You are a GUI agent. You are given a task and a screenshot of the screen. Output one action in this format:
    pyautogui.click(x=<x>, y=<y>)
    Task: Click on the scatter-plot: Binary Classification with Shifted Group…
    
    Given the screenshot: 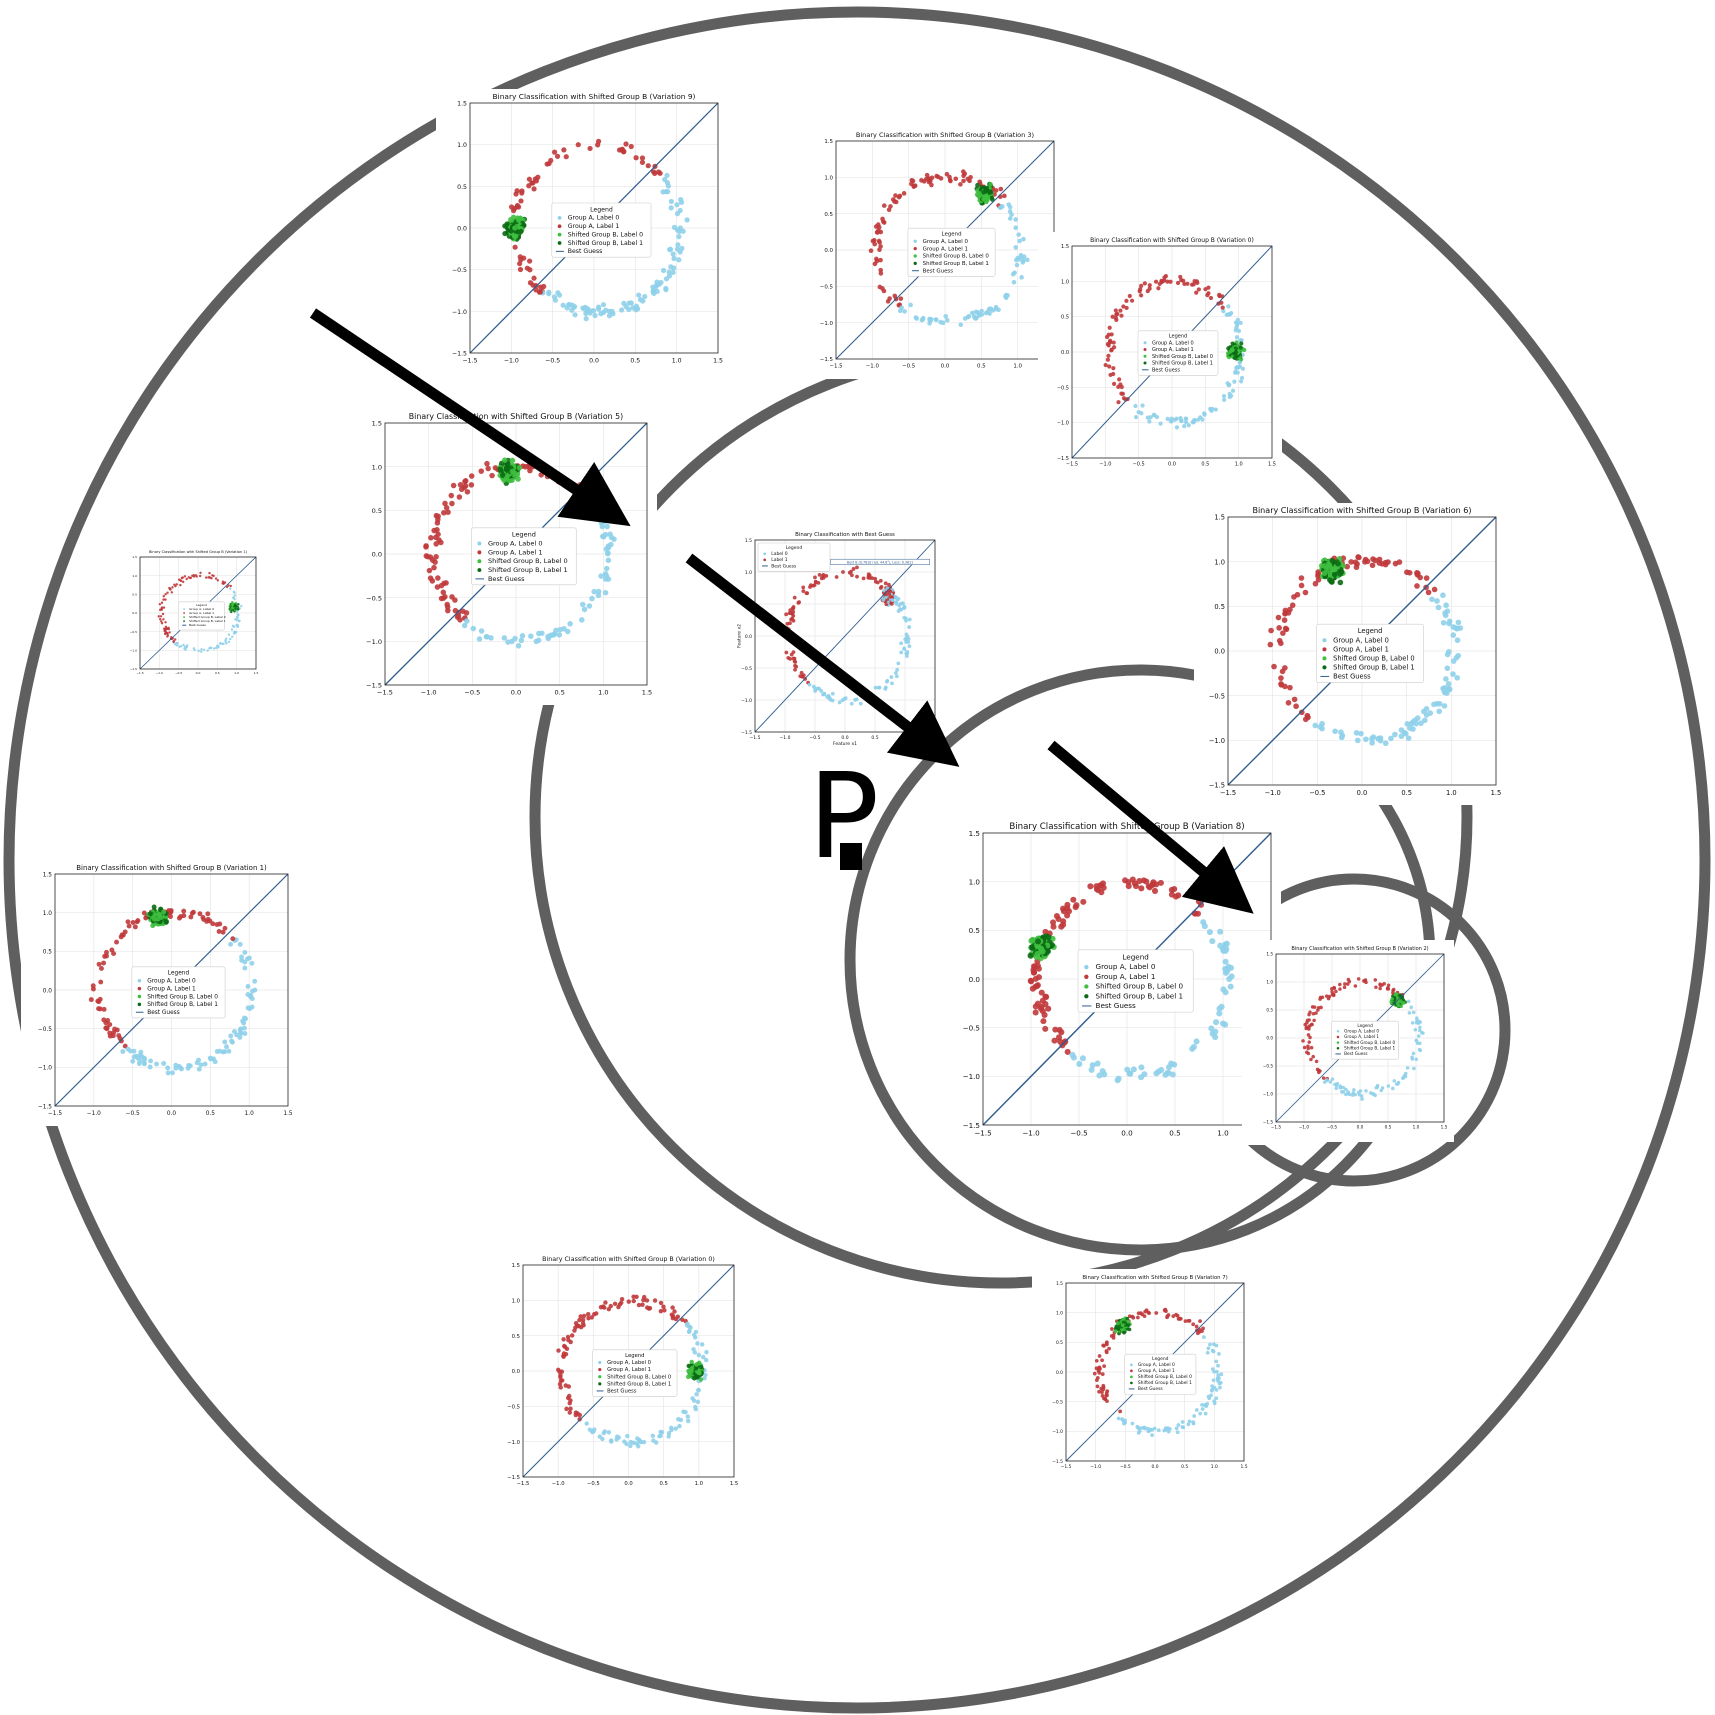 What is the action you would take?
    pyautogui.click(x=1350, y=654)
    